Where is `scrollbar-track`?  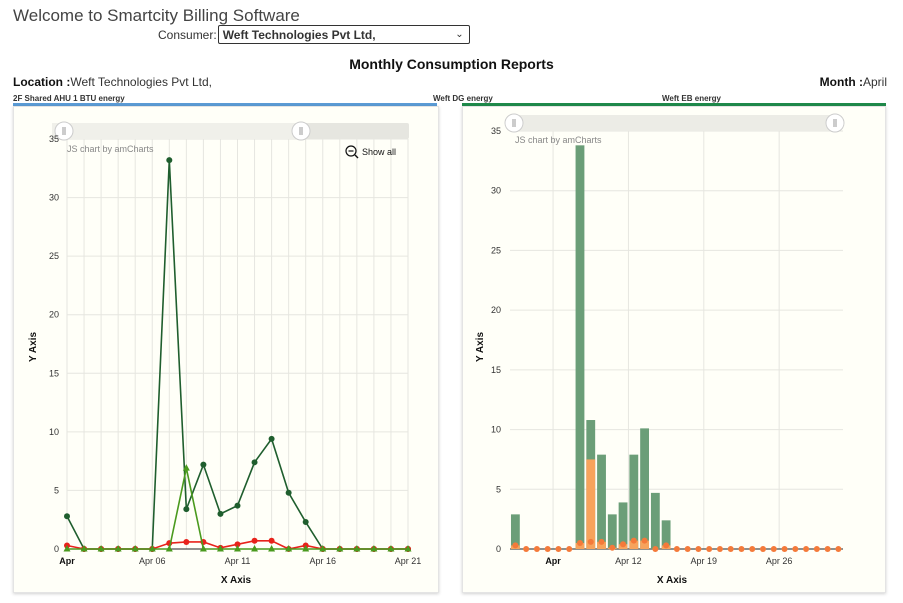 scrollbar-track is located at coordinates (675, 123).